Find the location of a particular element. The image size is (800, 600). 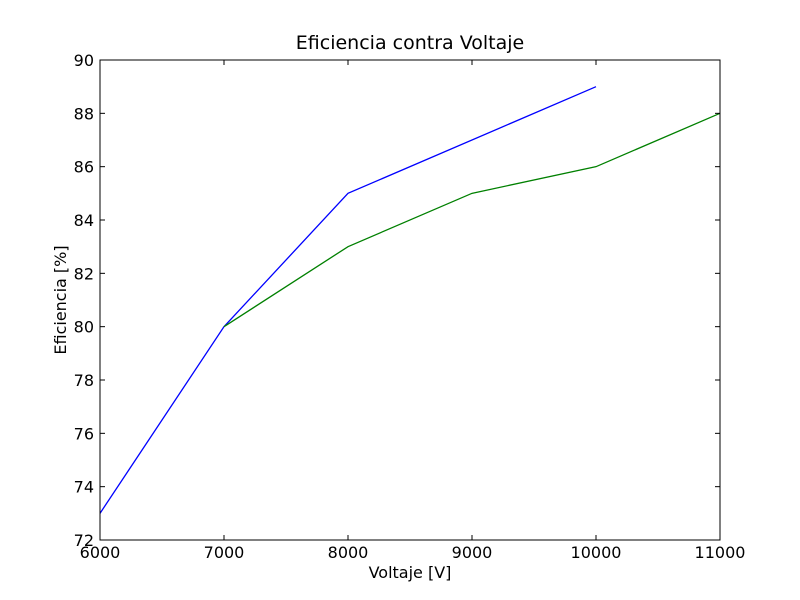

x-tick-label: 9000 is located at coordinates (472, 552).